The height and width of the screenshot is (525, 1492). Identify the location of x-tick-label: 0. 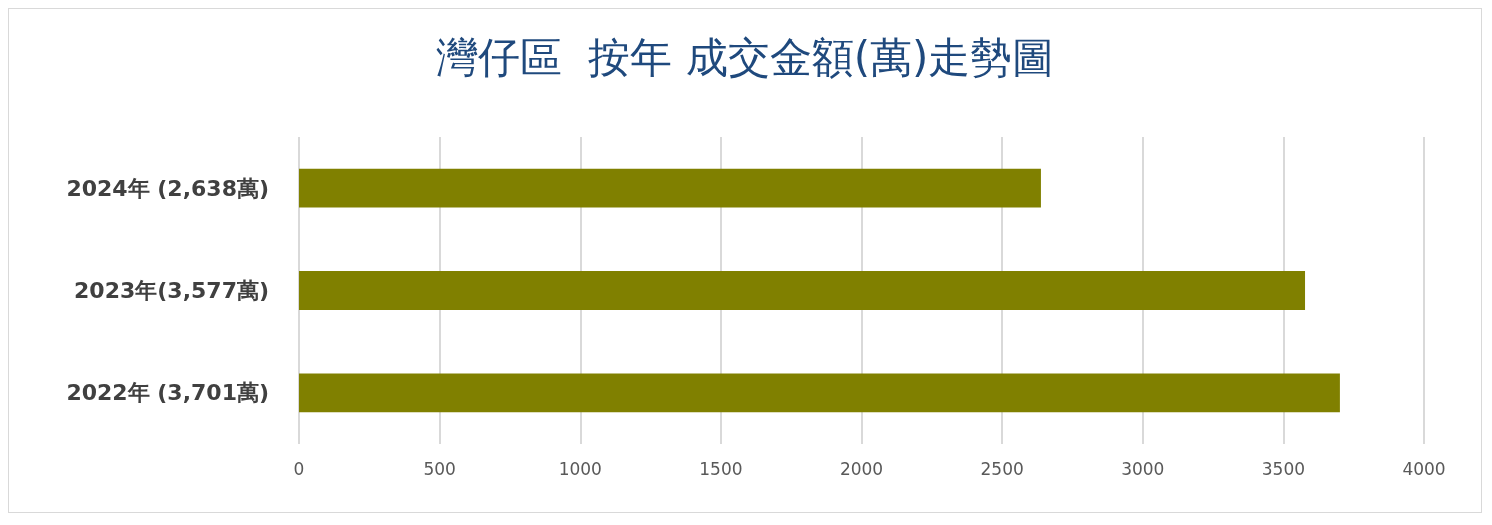
(299, 468).